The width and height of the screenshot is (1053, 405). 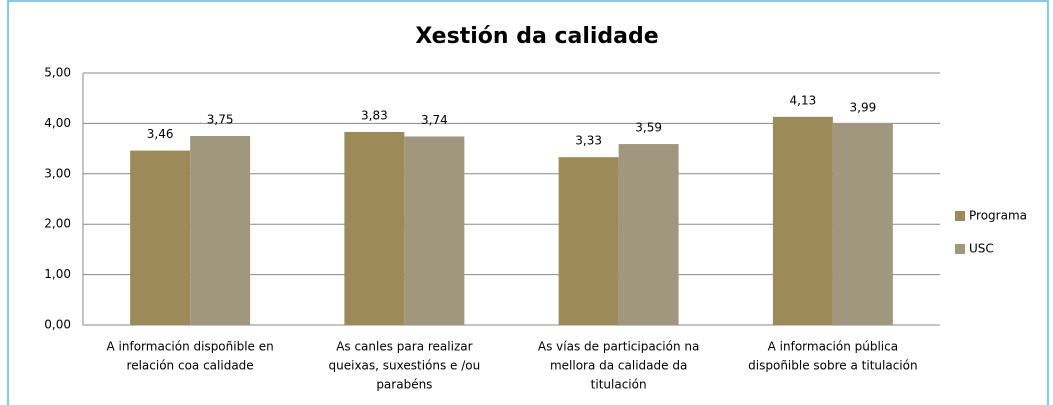 What do you see at coordinates (863, 107) in the screenshot?
I see `value-label: 3,99` at bounding box center [863, 107].